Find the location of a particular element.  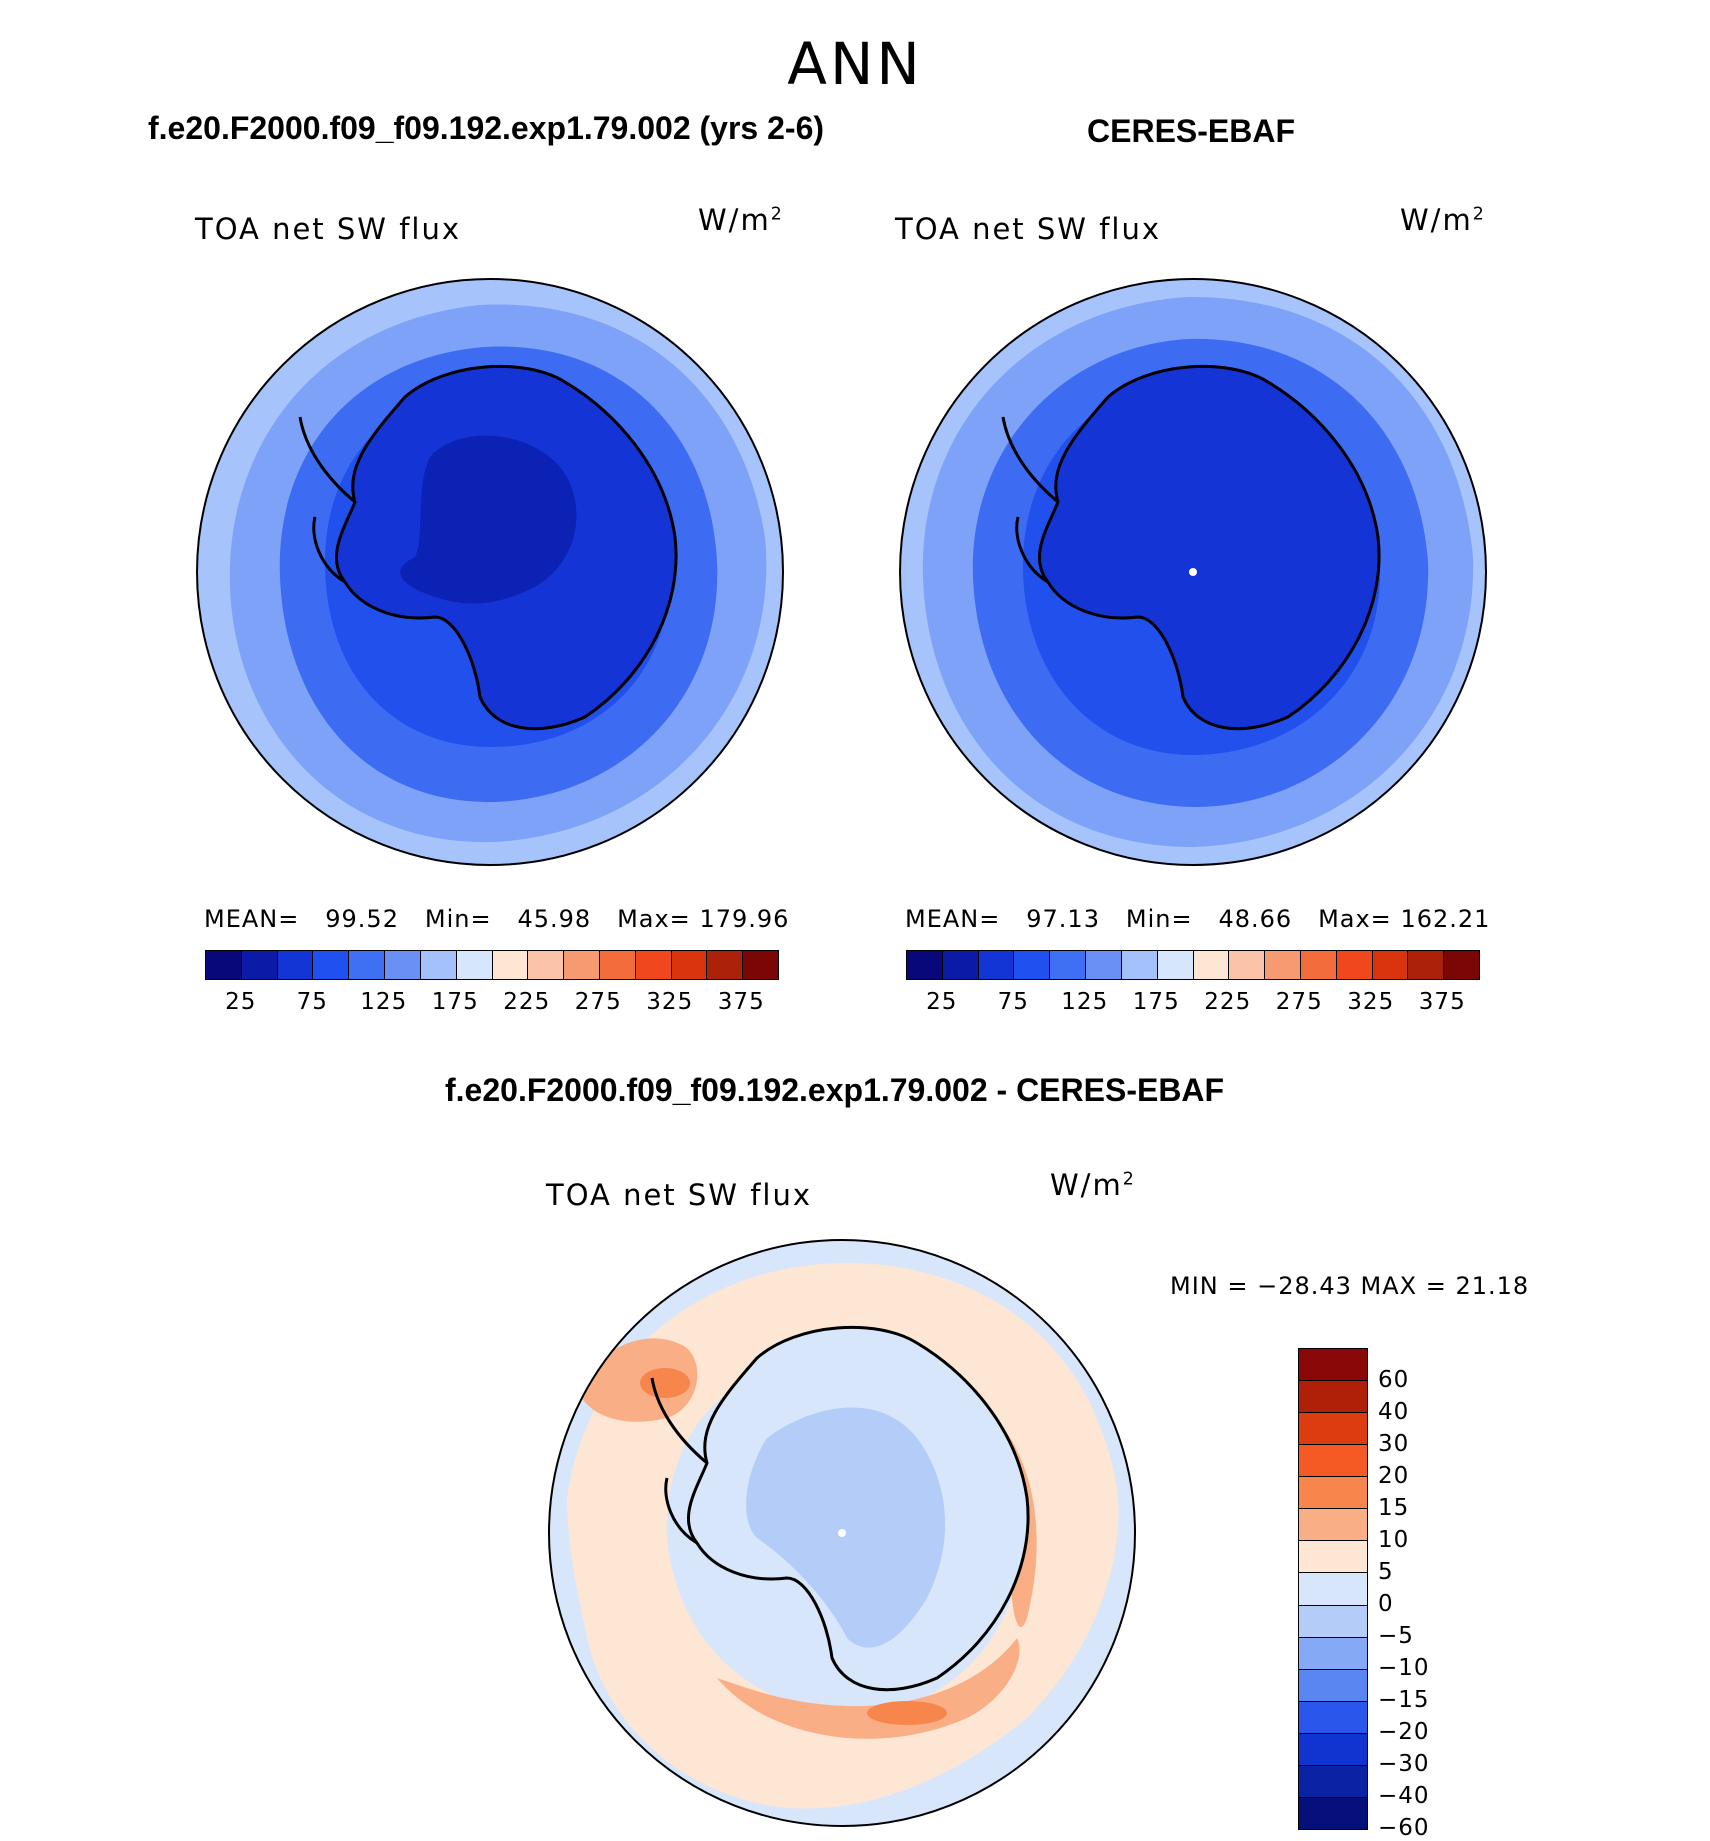

colorbar-tick-label: 20 is located at coordinates (1394, 1476).